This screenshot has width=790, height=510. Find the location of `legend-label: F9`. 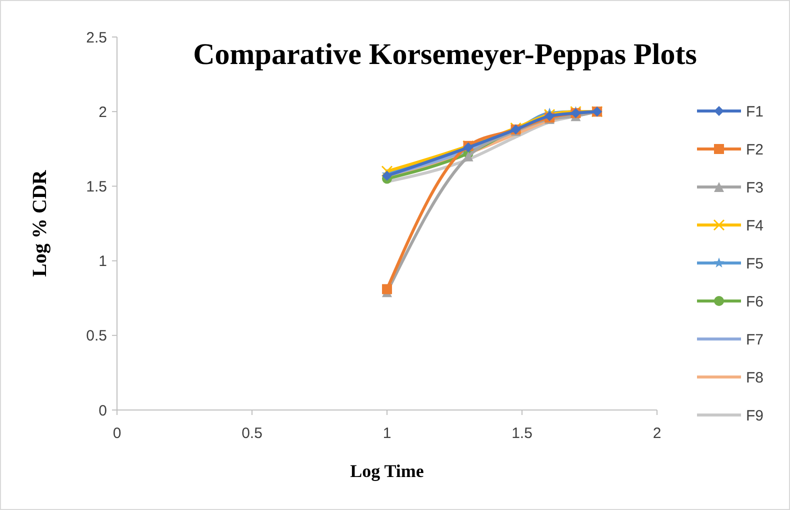

legend-label: F9 is located at coordinates (755, 415).